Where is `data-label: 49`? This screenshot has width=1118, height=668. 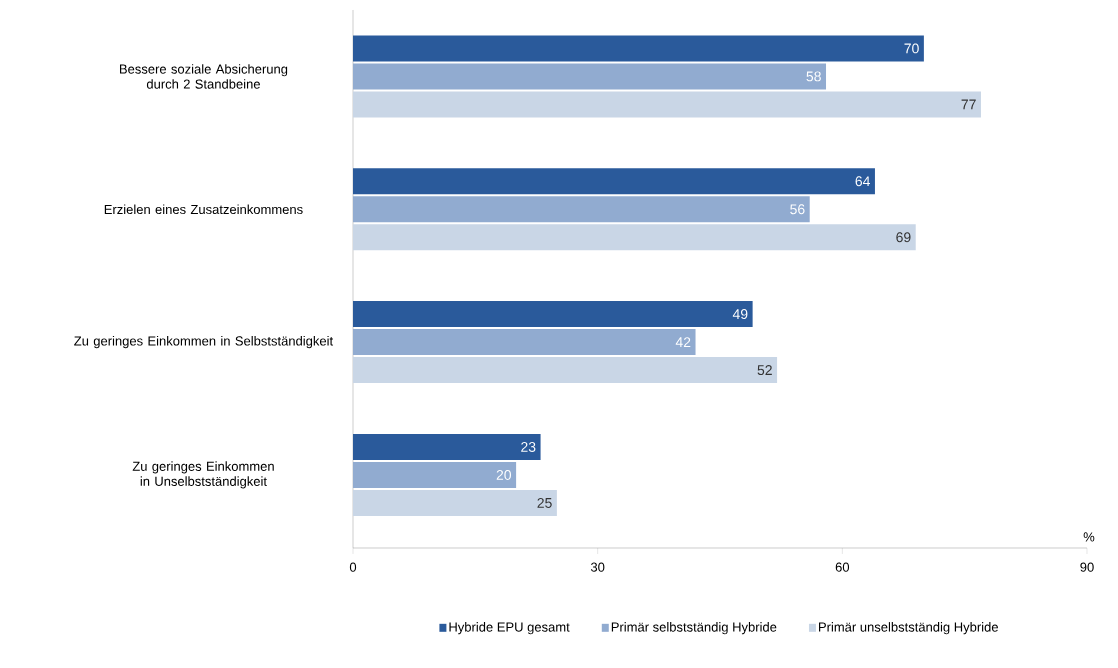
data-label: 49 is located at coordinates (740, 314).